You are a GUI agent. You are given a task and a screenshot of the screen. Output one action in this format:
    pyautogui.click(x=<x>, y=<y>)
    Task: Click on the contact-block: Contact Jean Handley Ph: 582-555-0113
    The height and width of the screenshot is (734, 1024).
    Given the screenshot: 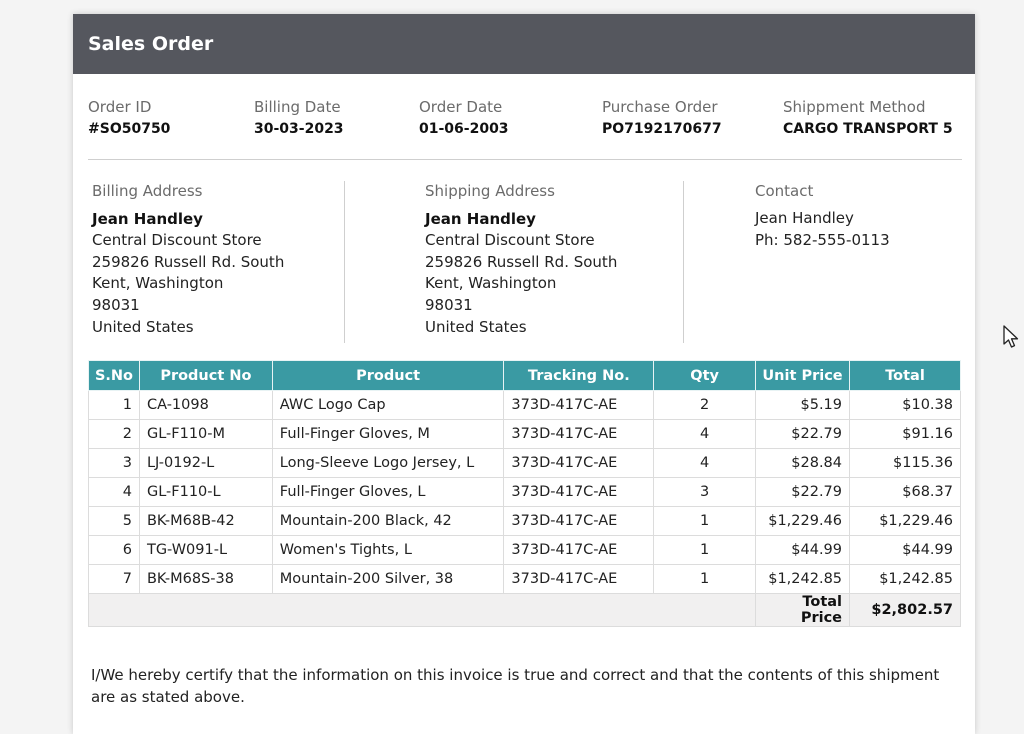 What is the action you would take?
    pyautogui.click(x=822, y=216)
    